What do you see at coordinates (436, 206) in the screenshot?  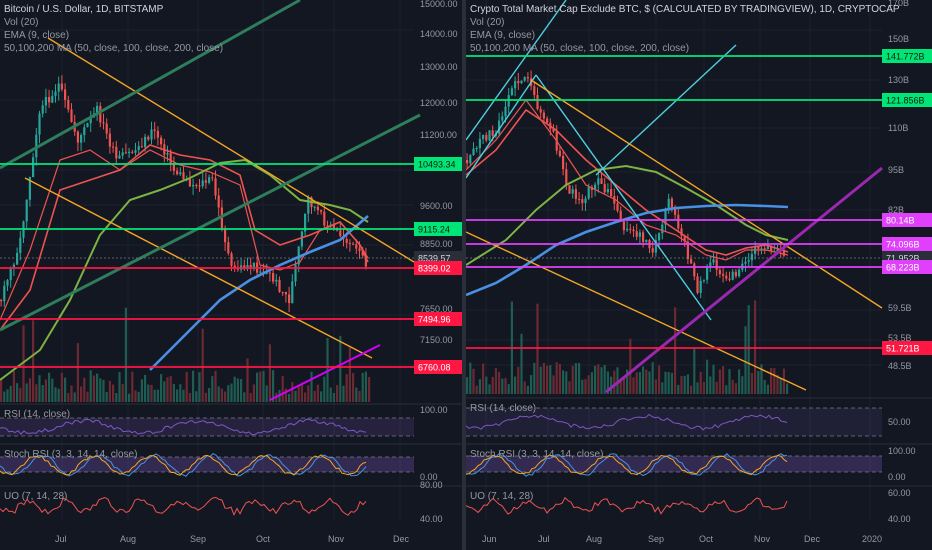 I see `price-axis-tick: 9600.00` at bounding box center [436, 206].